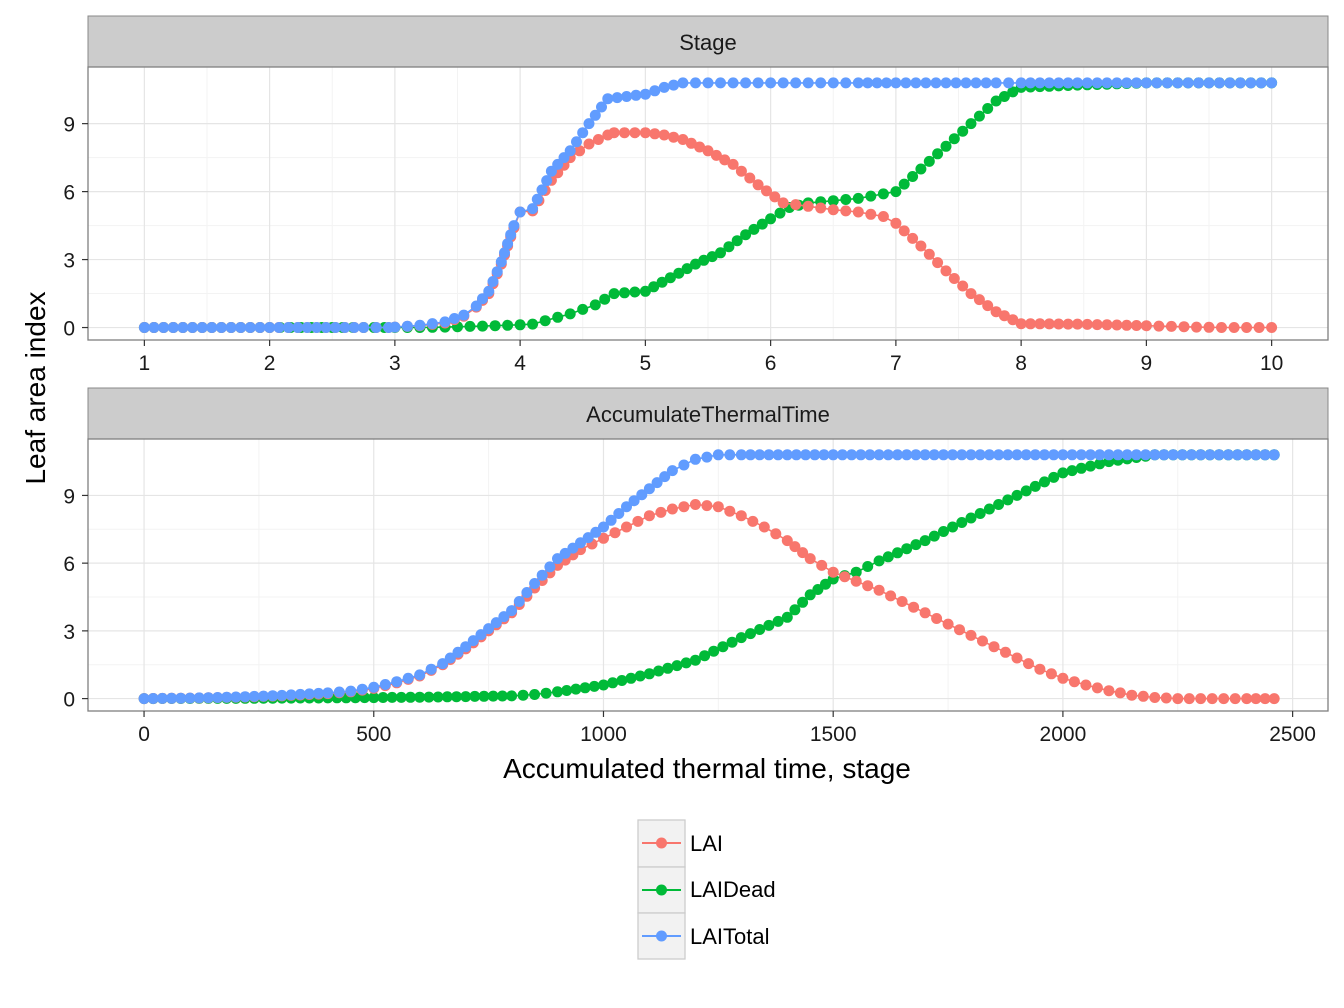  What do you see at coordinates (69, 496) in the screenshot?
I see `y-tick-label: 9` at bounding box center [69, 496].